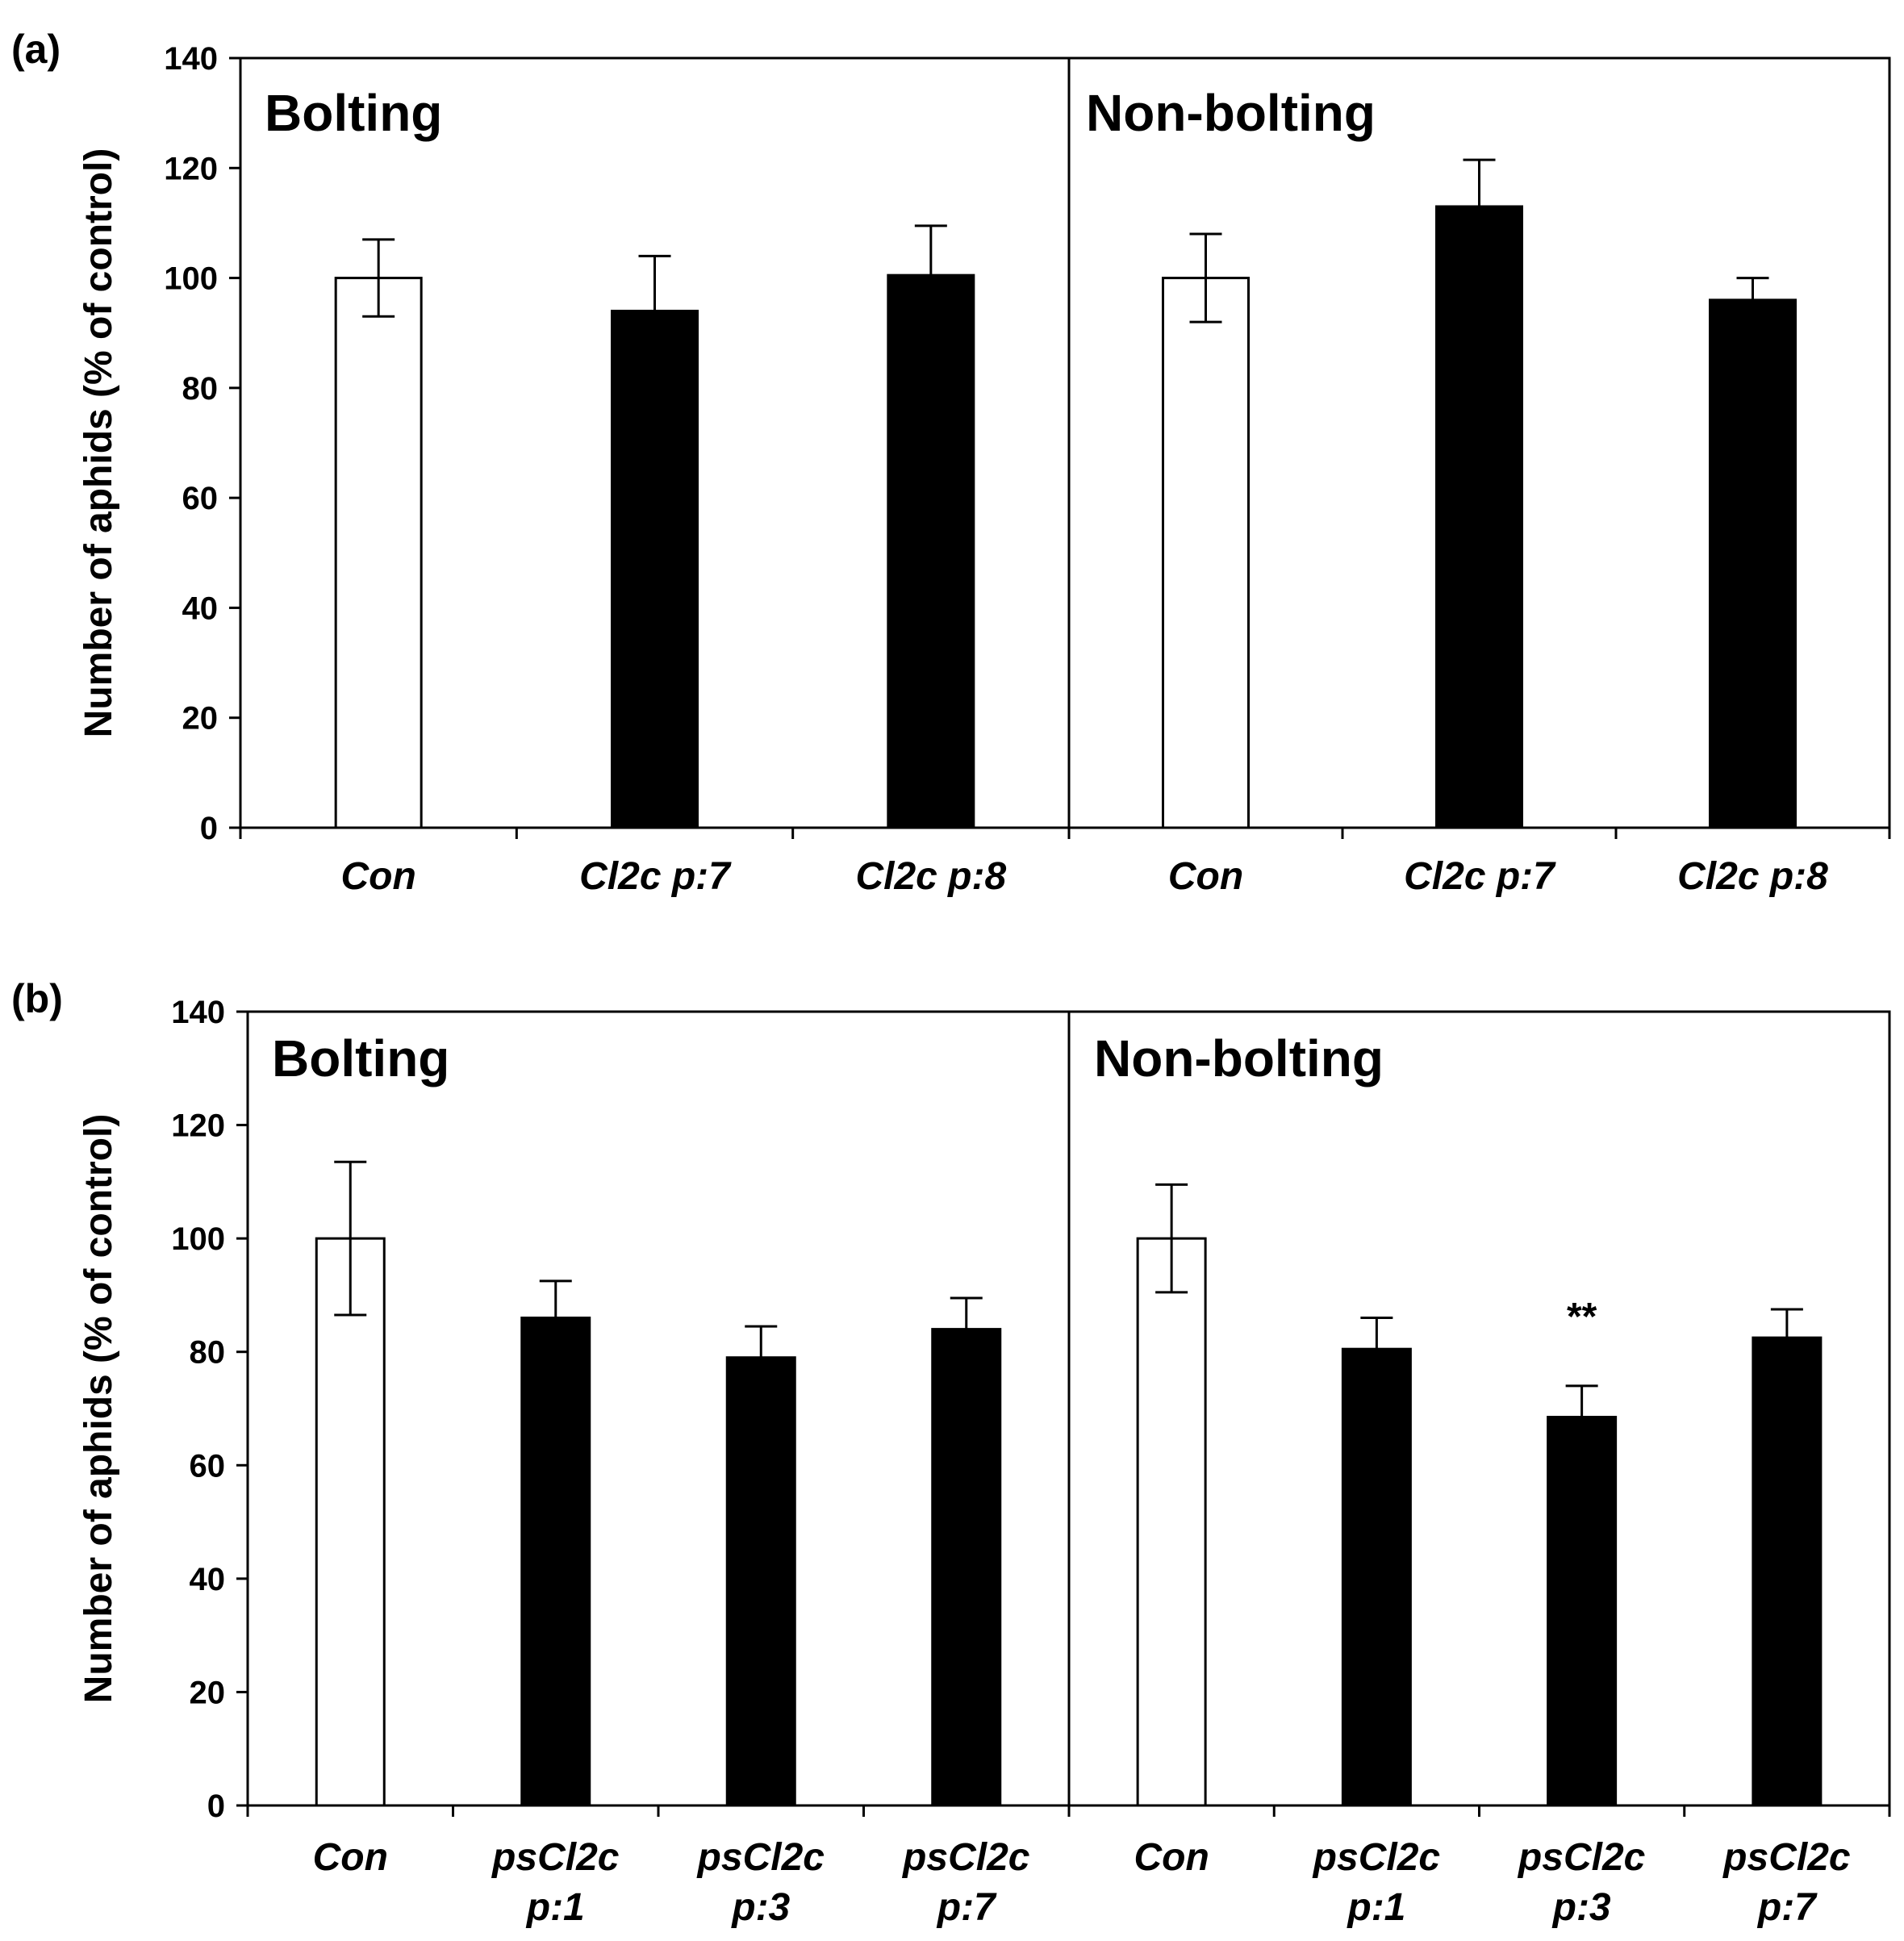 The width and height of the screenshot is (1904, 1941). What do you see at coordinates (1582, 1317) in the screenshot?
I see `significance-label: **` at bounding box center [1582, 1317].